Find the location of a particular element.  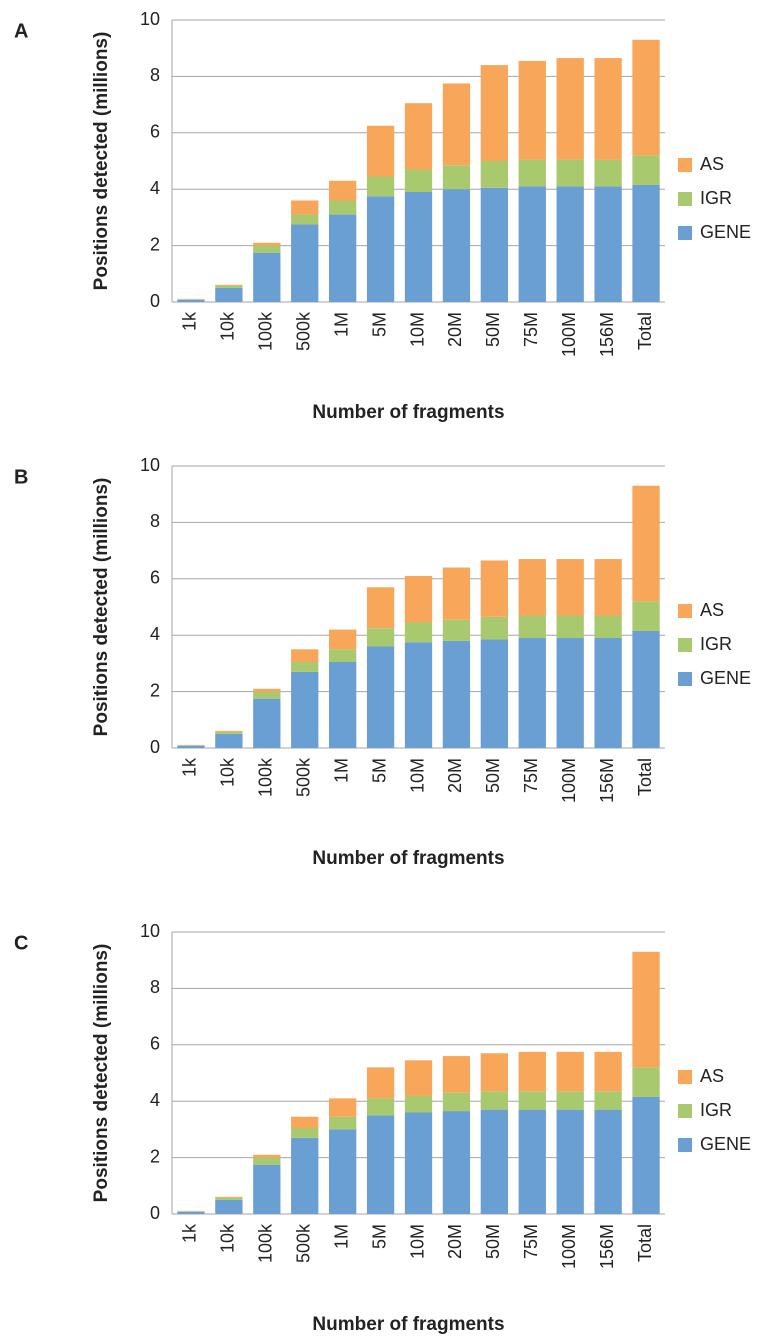

legend-label: AS is located at coordinates (712, 1076).